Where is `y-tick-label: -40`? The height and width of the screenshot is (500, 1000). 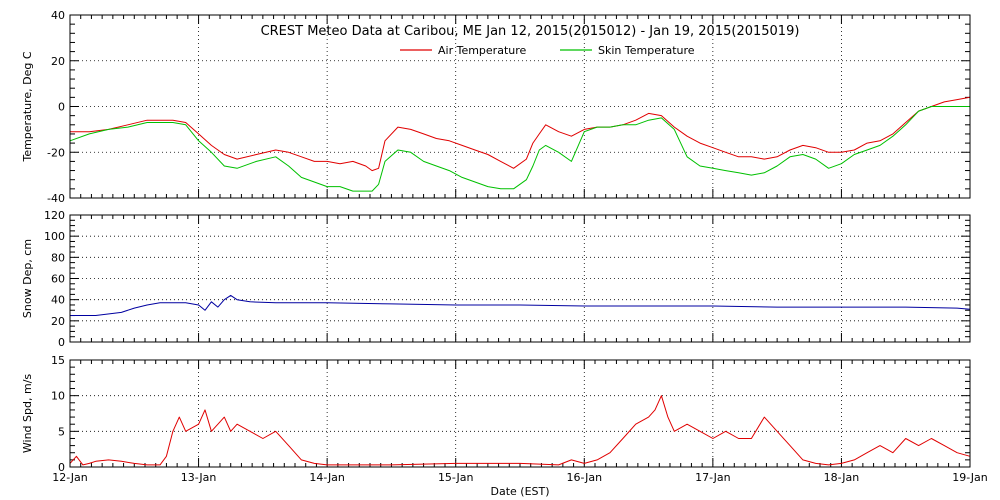
y-tick-label: -40 is located at coordinates (56, 198).